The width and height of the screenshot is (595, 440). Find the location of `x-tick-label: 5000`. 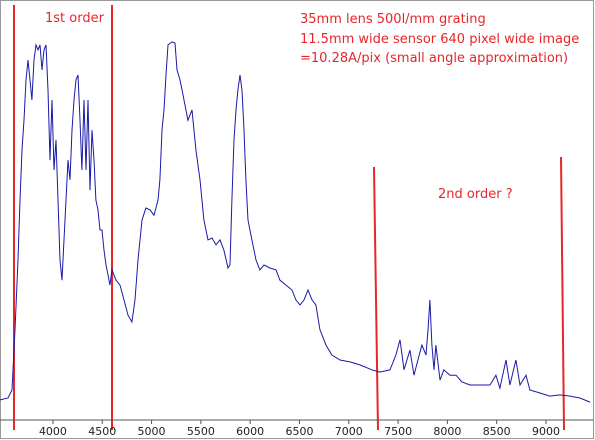

x-tick-label: 5000 is located at coordinates (152, 431).